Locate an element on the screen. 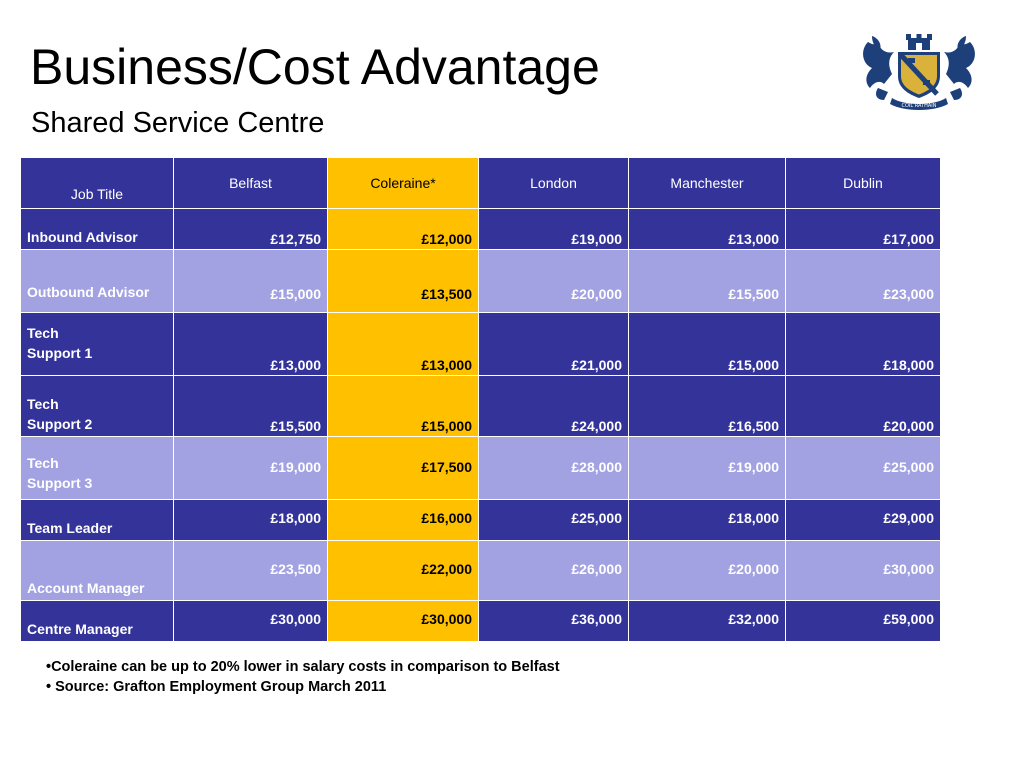  slide-title: Business/Cost Advantage is located at coordinates (315, 67).